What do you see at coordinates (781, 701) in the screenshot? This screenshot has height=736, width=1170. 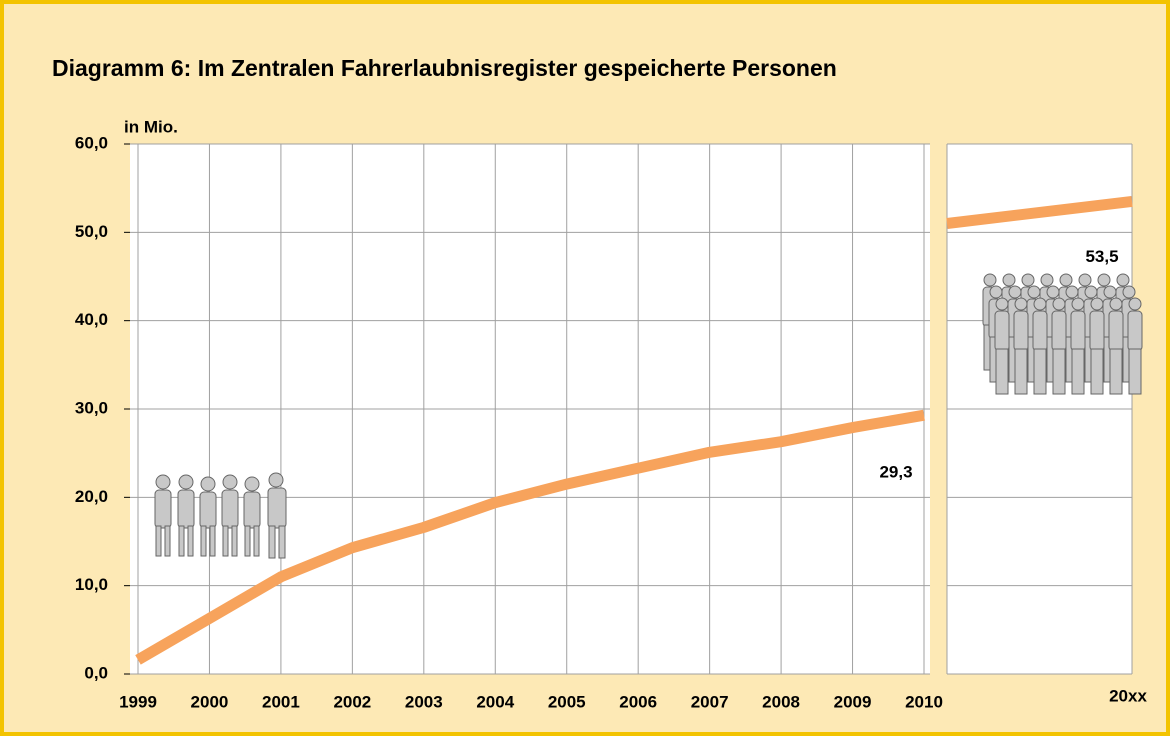 I see `x-tick-label: 2008` at bounding box center [781, 701].